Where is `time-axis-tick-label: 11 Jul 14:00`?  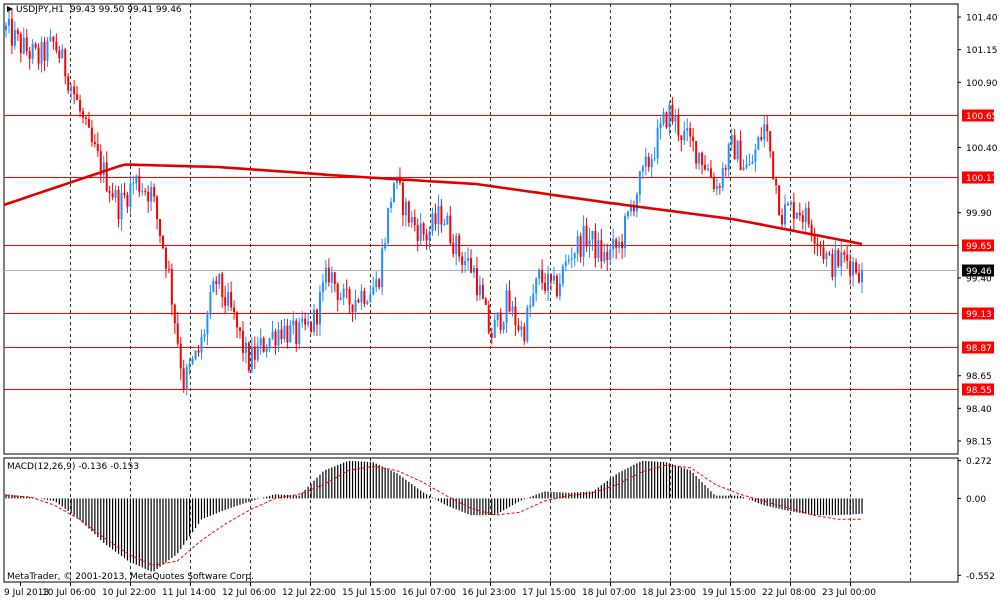 time-axis-tick-label: 11 Jul 14:00 is located at coordinates (189, 593).